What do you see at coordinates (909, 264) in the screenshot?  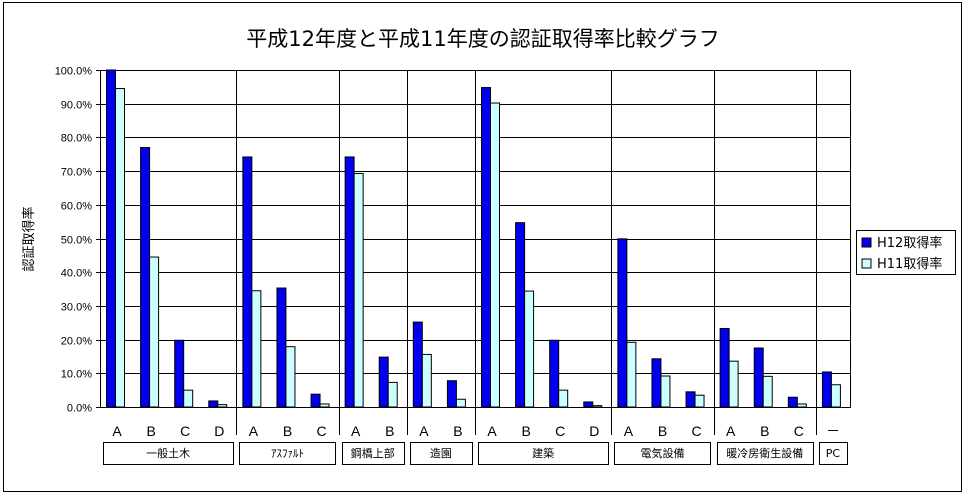 I see `legend-label-h11: H11取得率` at bounding box center [909, 264].